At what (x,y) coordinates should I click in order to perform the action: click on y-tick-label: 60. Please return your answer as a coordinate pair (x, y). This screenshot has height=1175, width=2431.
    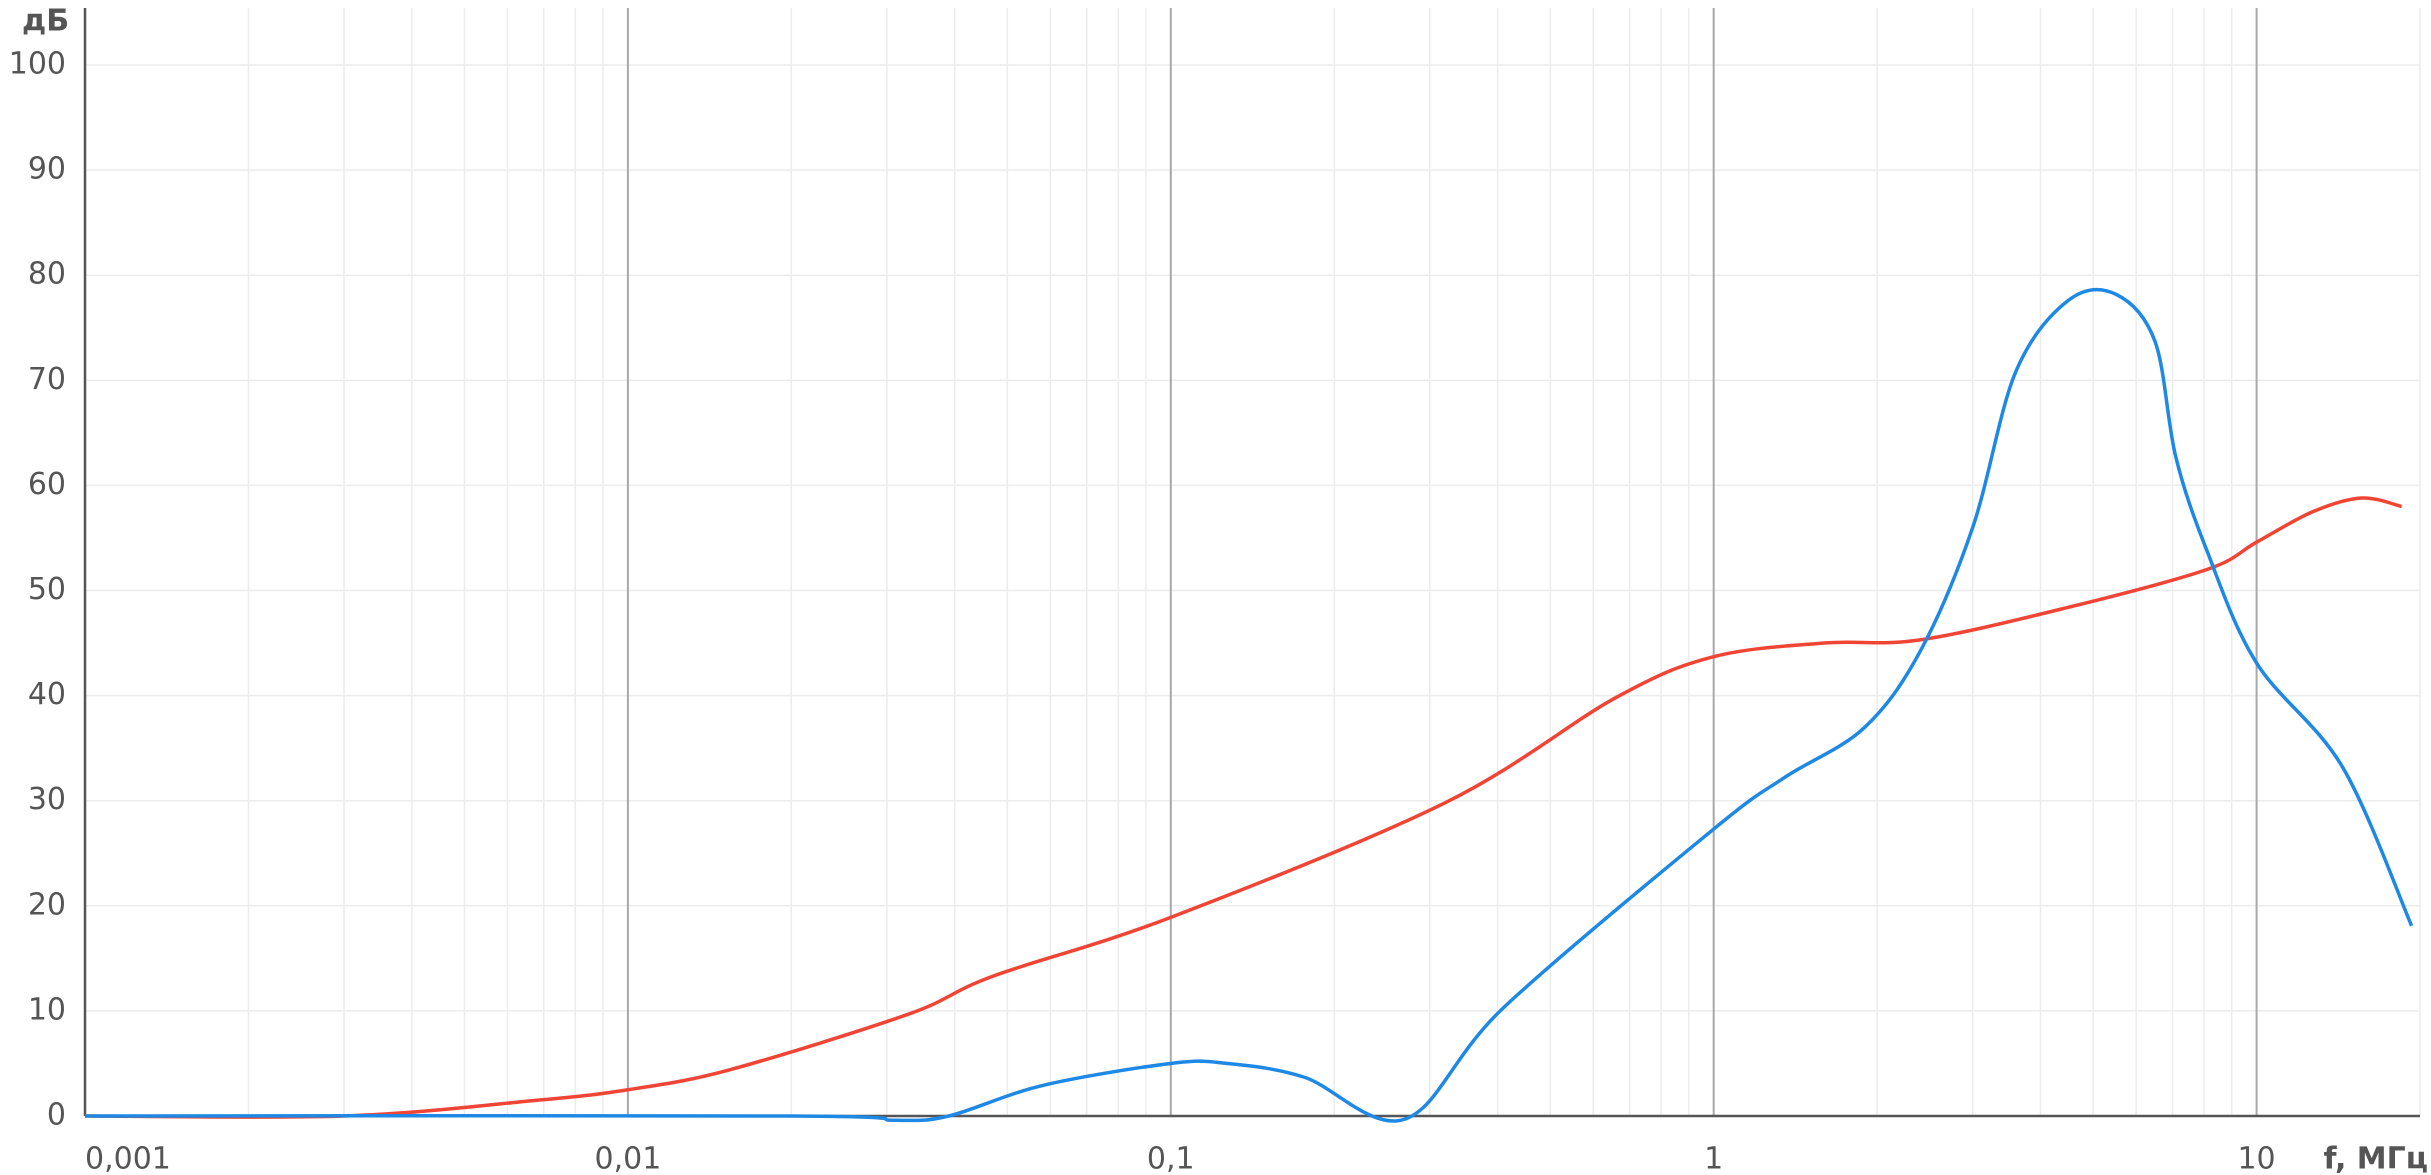
    Looking at the image, I should click on (47, 484).